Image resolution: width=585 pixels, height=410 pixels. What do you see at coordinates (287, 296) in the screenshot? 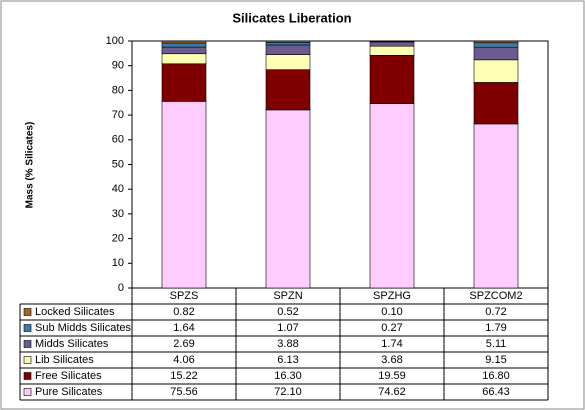
I see `x-tick-label: SPZN` at bounding box center [287, 296].